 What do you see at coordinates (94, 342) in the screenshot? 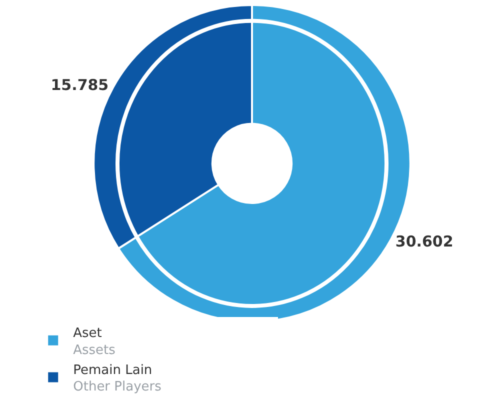
I see `legend-label: Aset Assets` at bounding box center [94, 342].